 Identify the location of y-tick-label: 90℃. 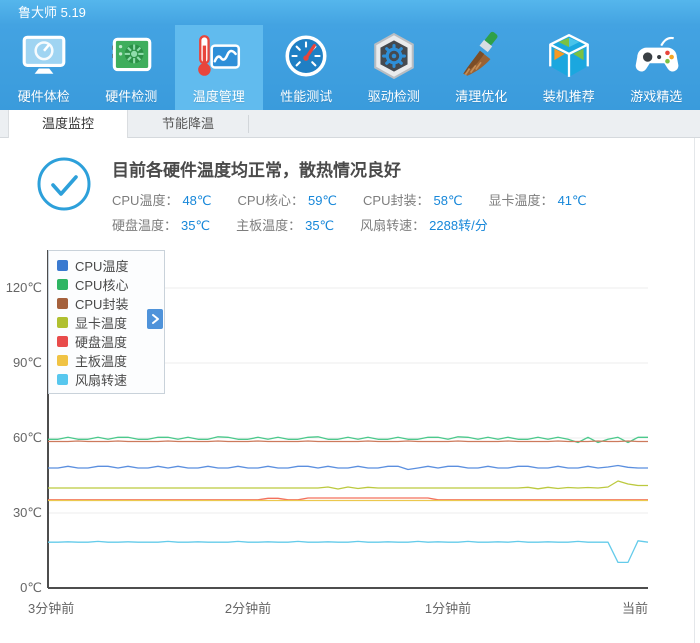
(27, 362).